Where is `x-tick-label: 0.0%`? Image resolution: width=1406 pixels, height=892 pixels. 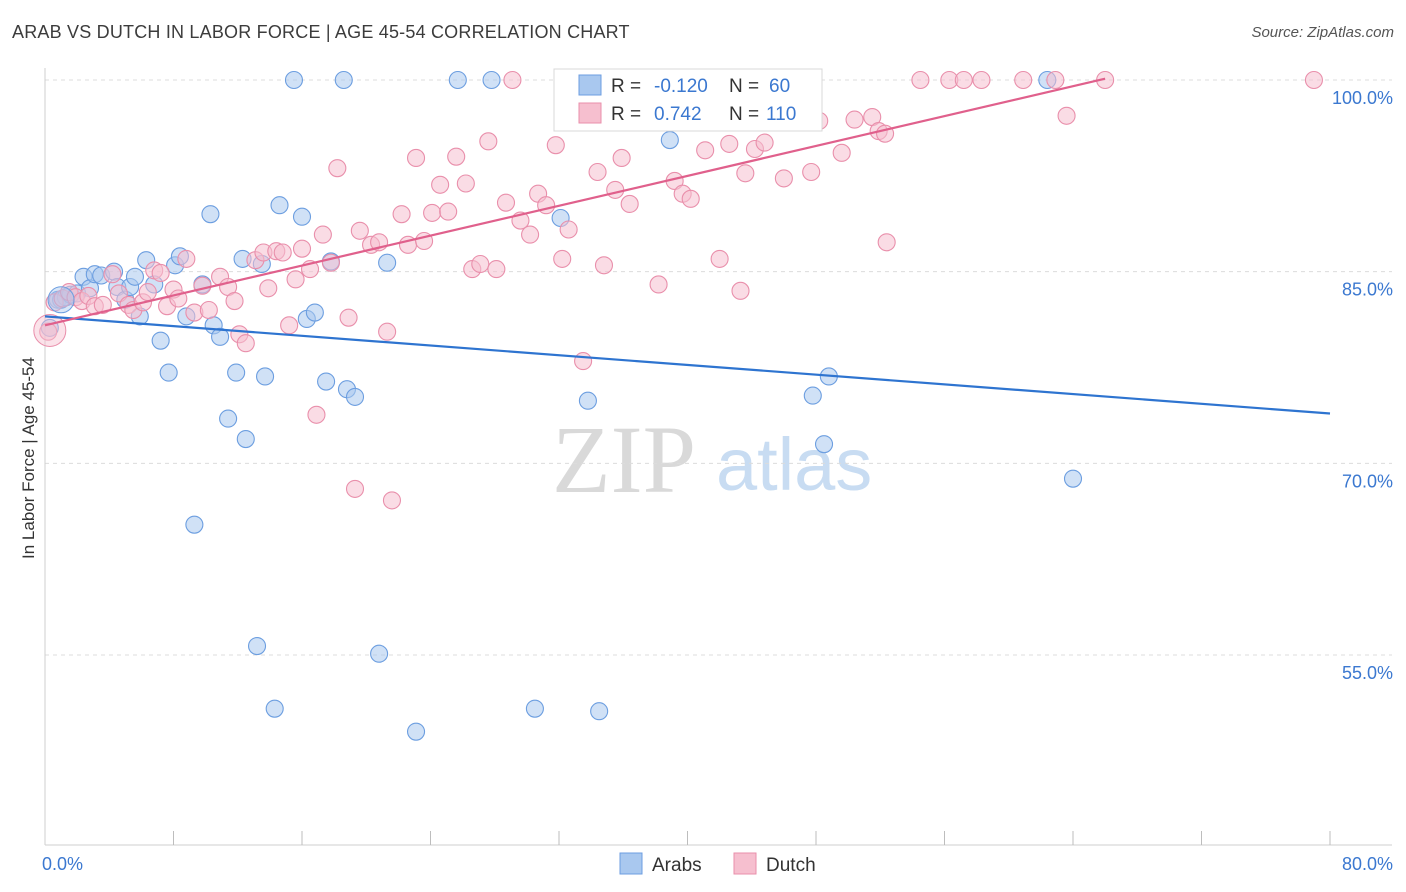
x-tick-label: 0.0% is located at coordinates (62, 864).